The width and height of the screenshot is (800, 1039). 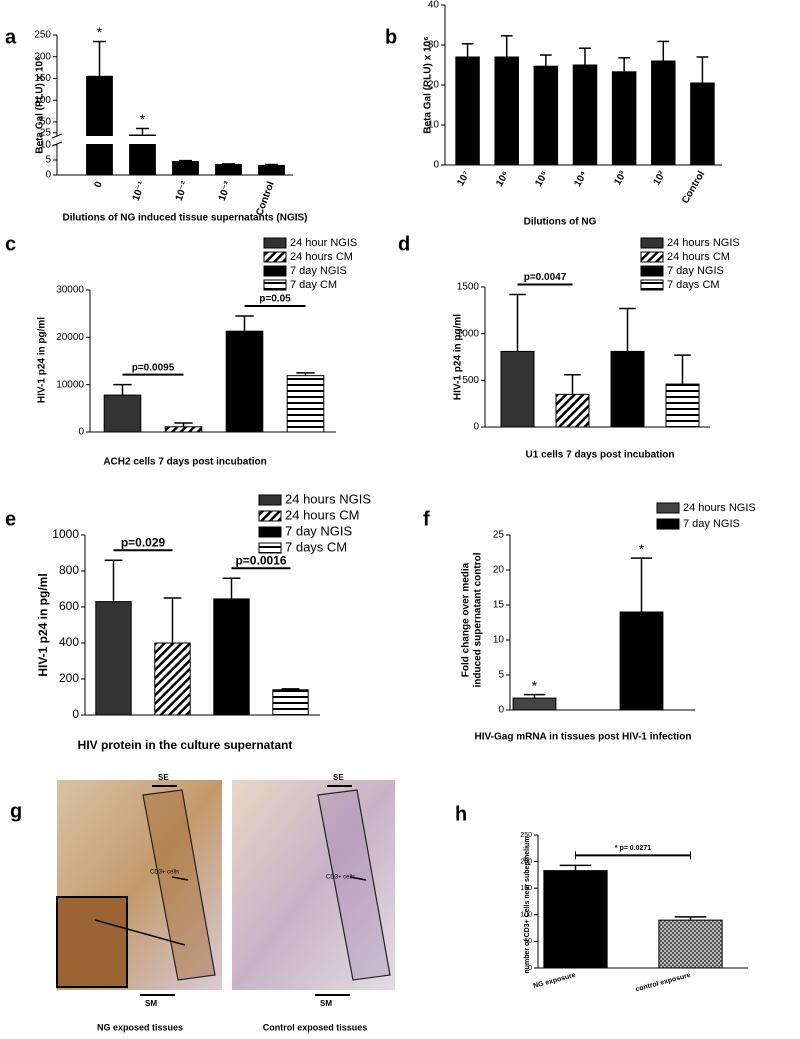 What do you see at coordinates (600, 455) in the screenshot?
I see `x-axis-label: U1 cells 7 days post incubation` at bounding box center [600, 455].